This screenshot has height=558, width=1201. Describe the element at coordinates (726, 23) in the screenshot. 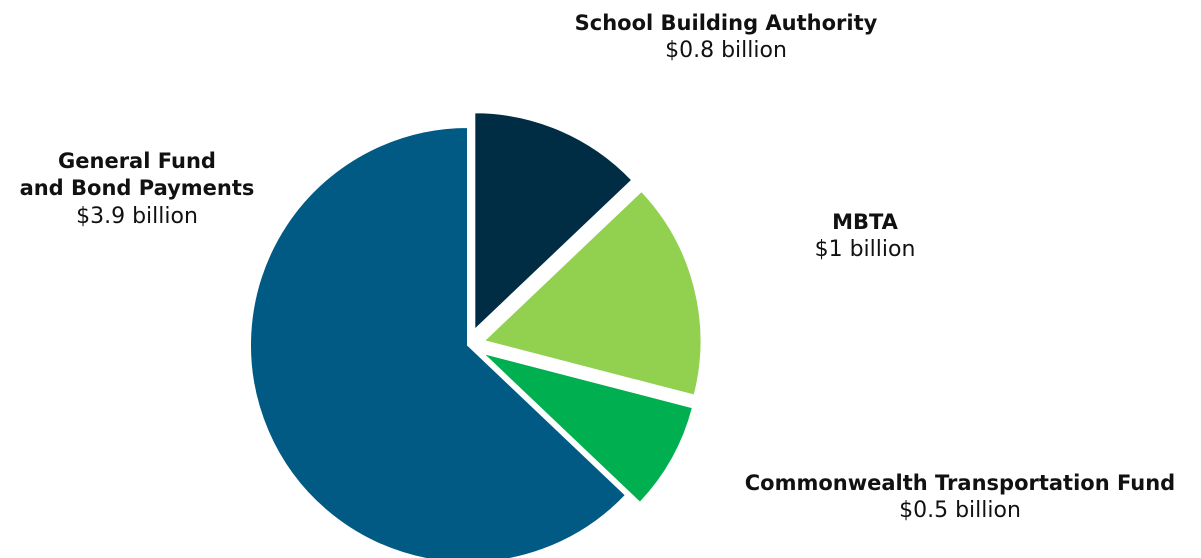

I see `slice-name: School Building Authority` at that location.